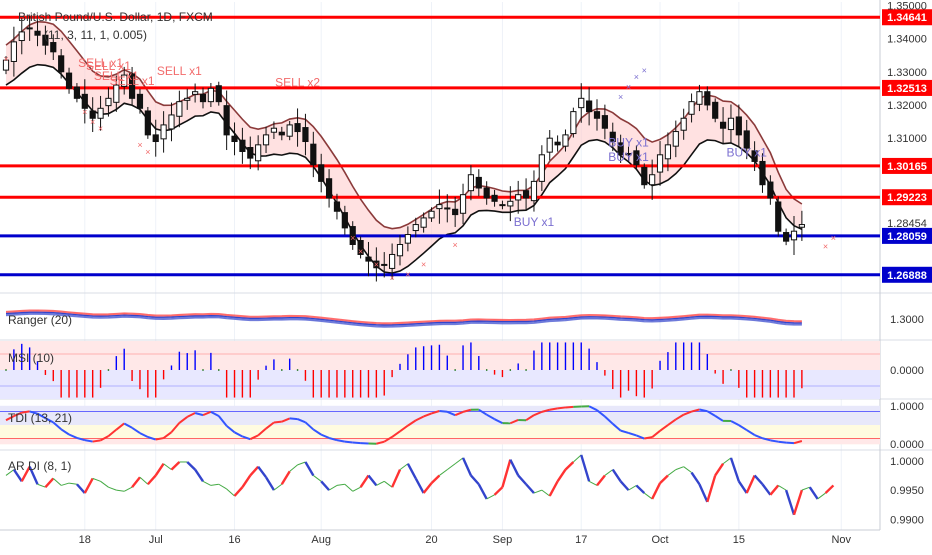 Image resolution: width=932 pixels, height=555 pixels. I want to click on signal-label: SELL x1, so click(132, 81).